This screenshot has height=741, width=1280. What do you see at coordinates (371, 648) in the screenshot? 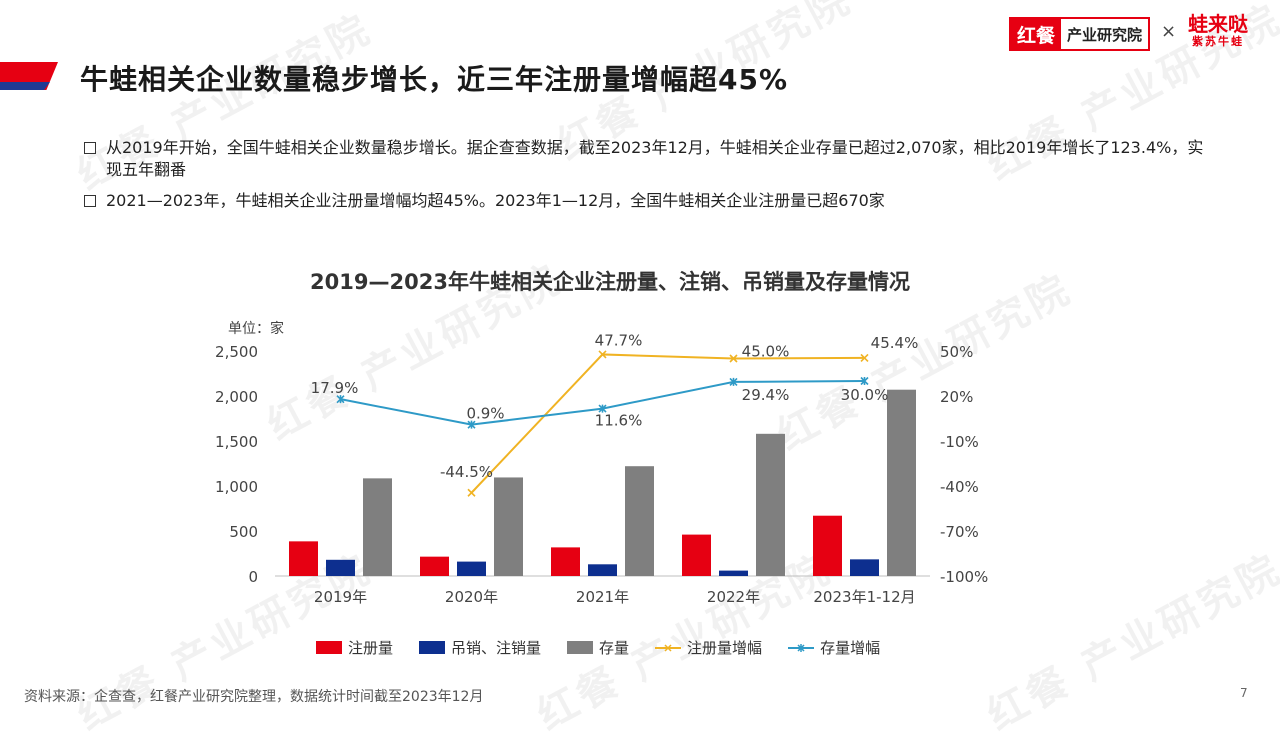
I see `legend-label: 注册量` at bounding box center [371, 648].